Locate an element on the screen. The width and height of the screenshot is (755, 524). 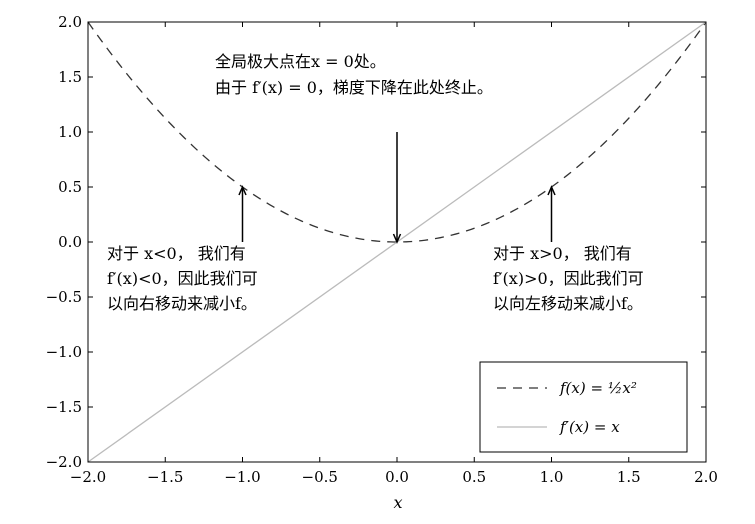
y-tick-label: −2.0 is located at coordinates (64, 462).